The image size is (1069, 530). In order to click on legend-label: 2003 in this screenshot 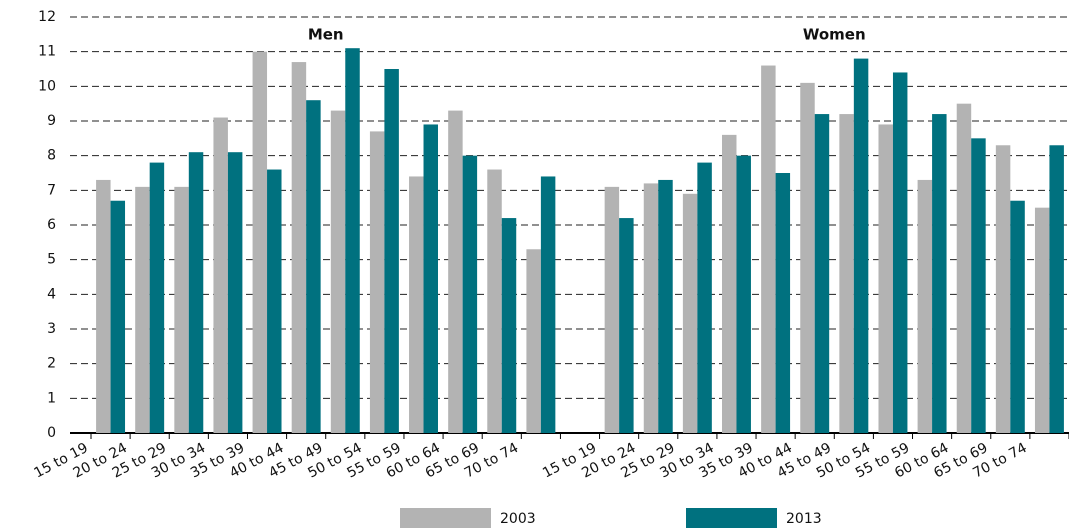, I will do `click(518, 519)`.